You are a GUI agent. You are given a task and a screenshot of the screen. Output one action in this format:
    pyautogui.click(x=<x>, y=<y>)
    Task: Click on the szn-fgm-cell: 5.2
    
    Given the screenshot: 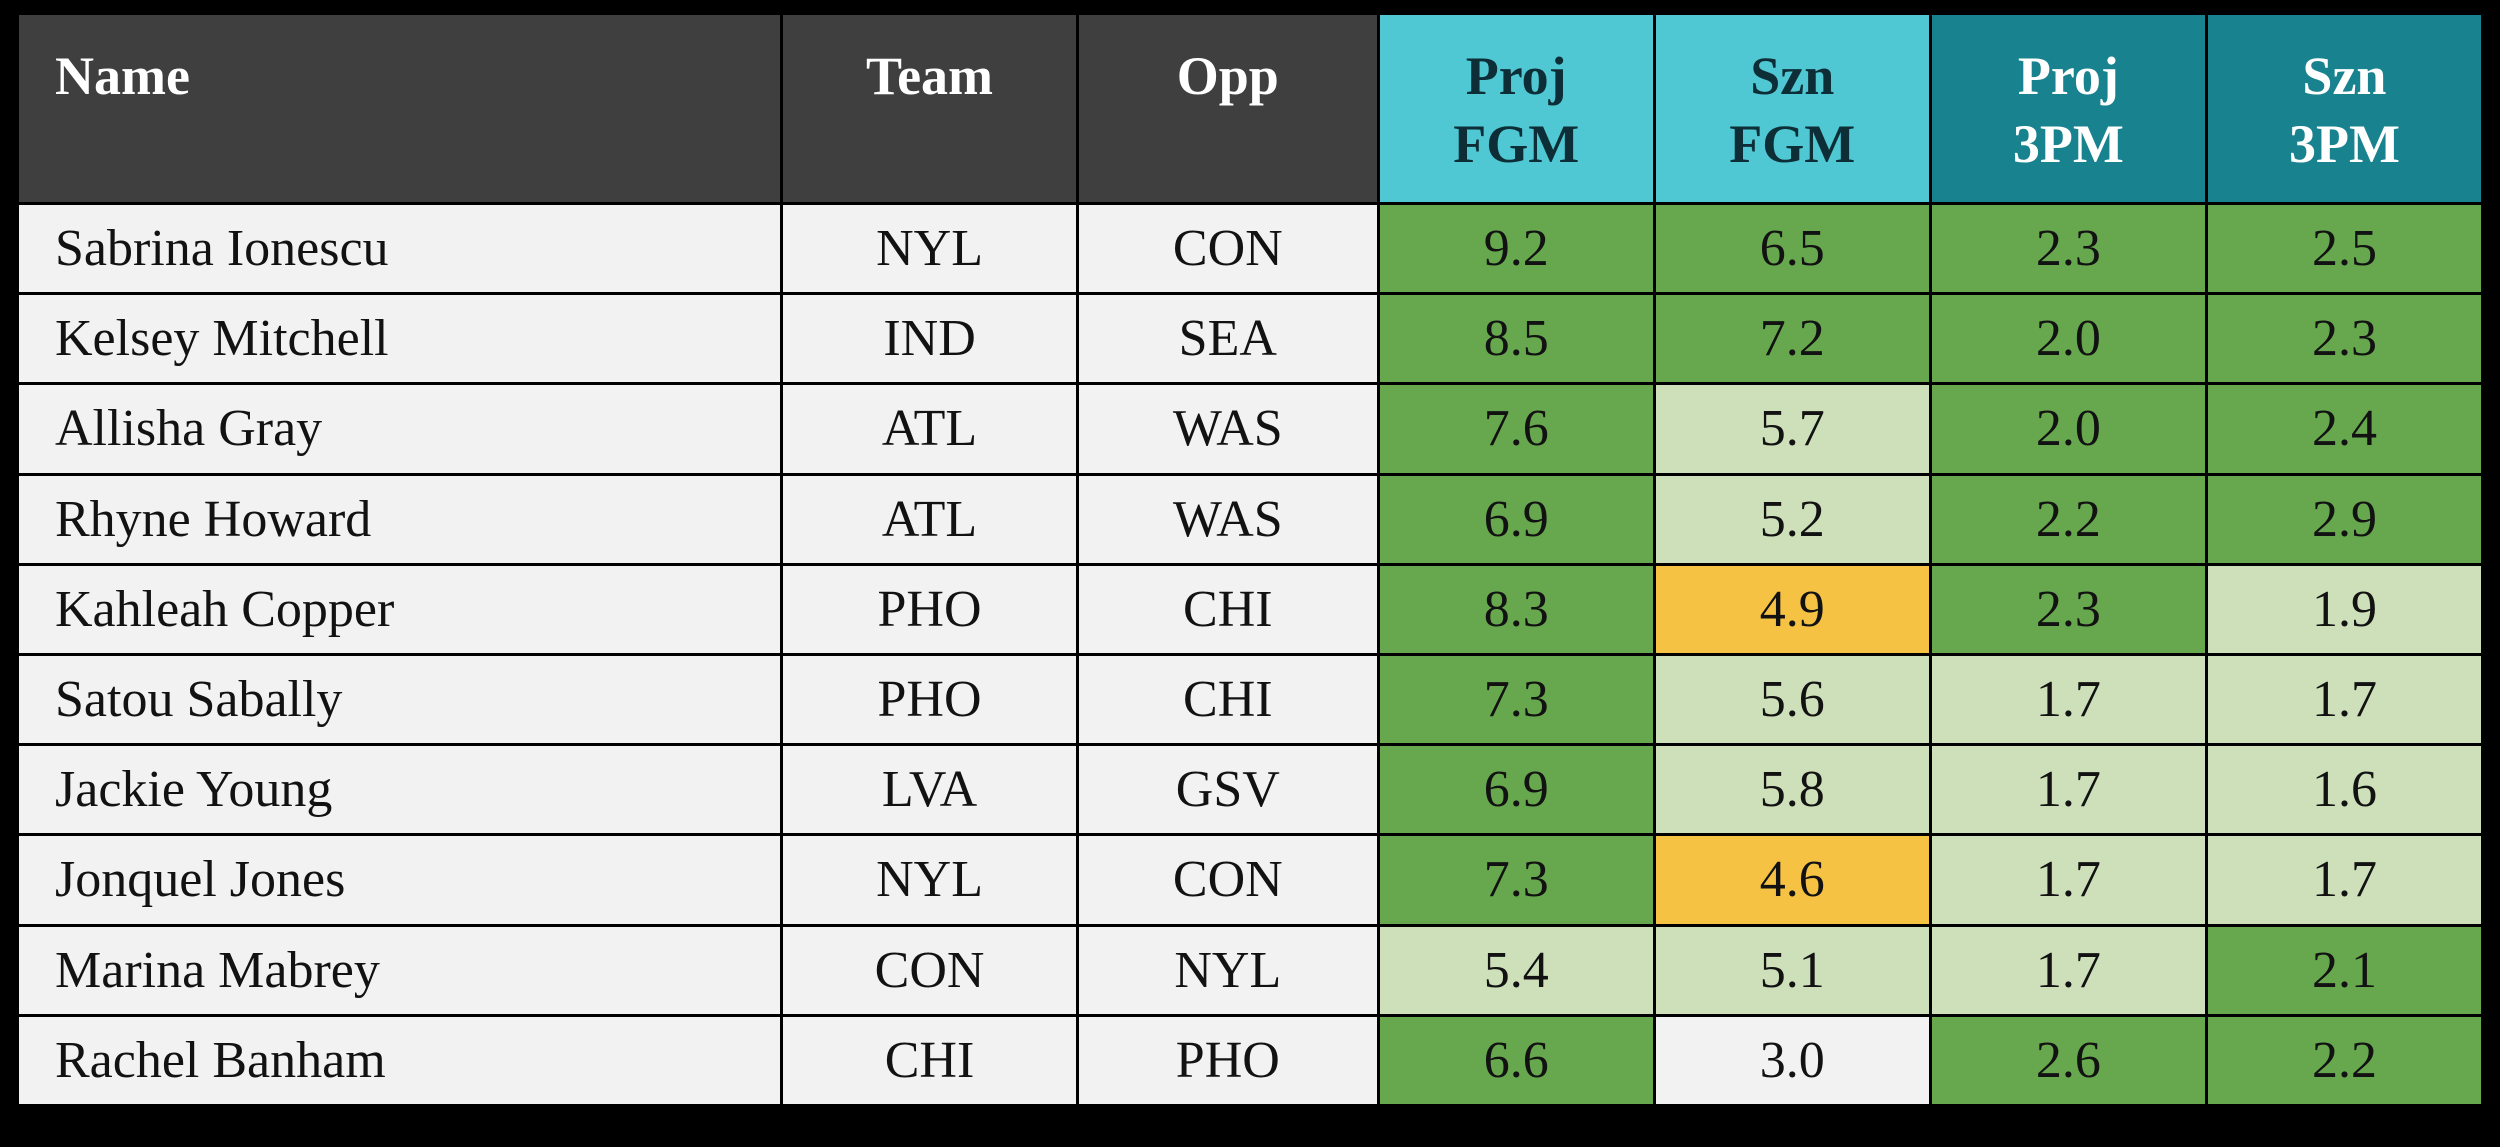 What is the action you would take?
    pyautogui.click(x=1792, y=519)
    